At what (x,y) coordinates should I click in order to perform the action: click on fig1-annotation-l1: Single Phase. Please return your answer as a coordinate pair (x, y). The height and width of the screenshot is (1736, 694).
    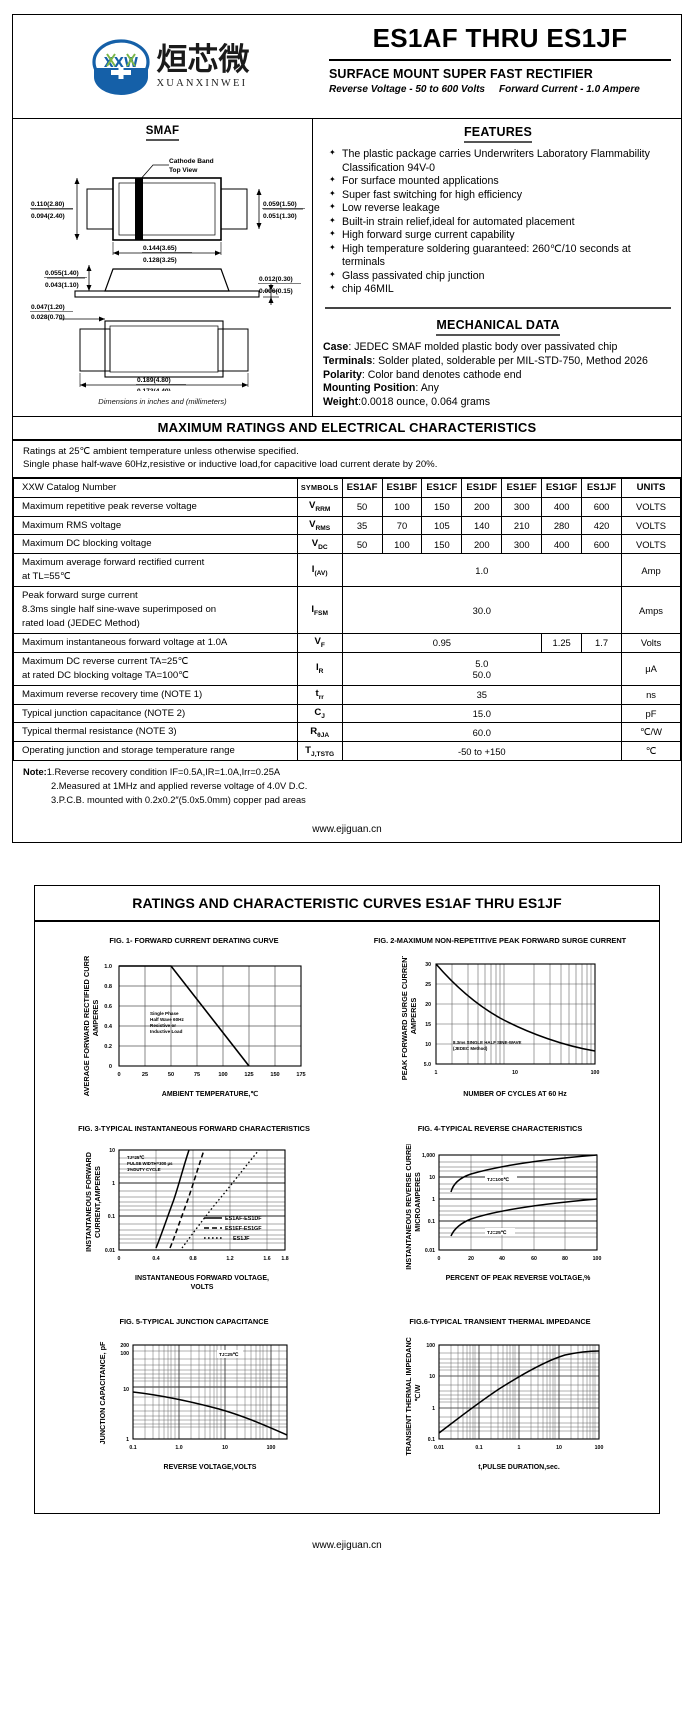
    Looking at the image, I should click on (164, 1013).